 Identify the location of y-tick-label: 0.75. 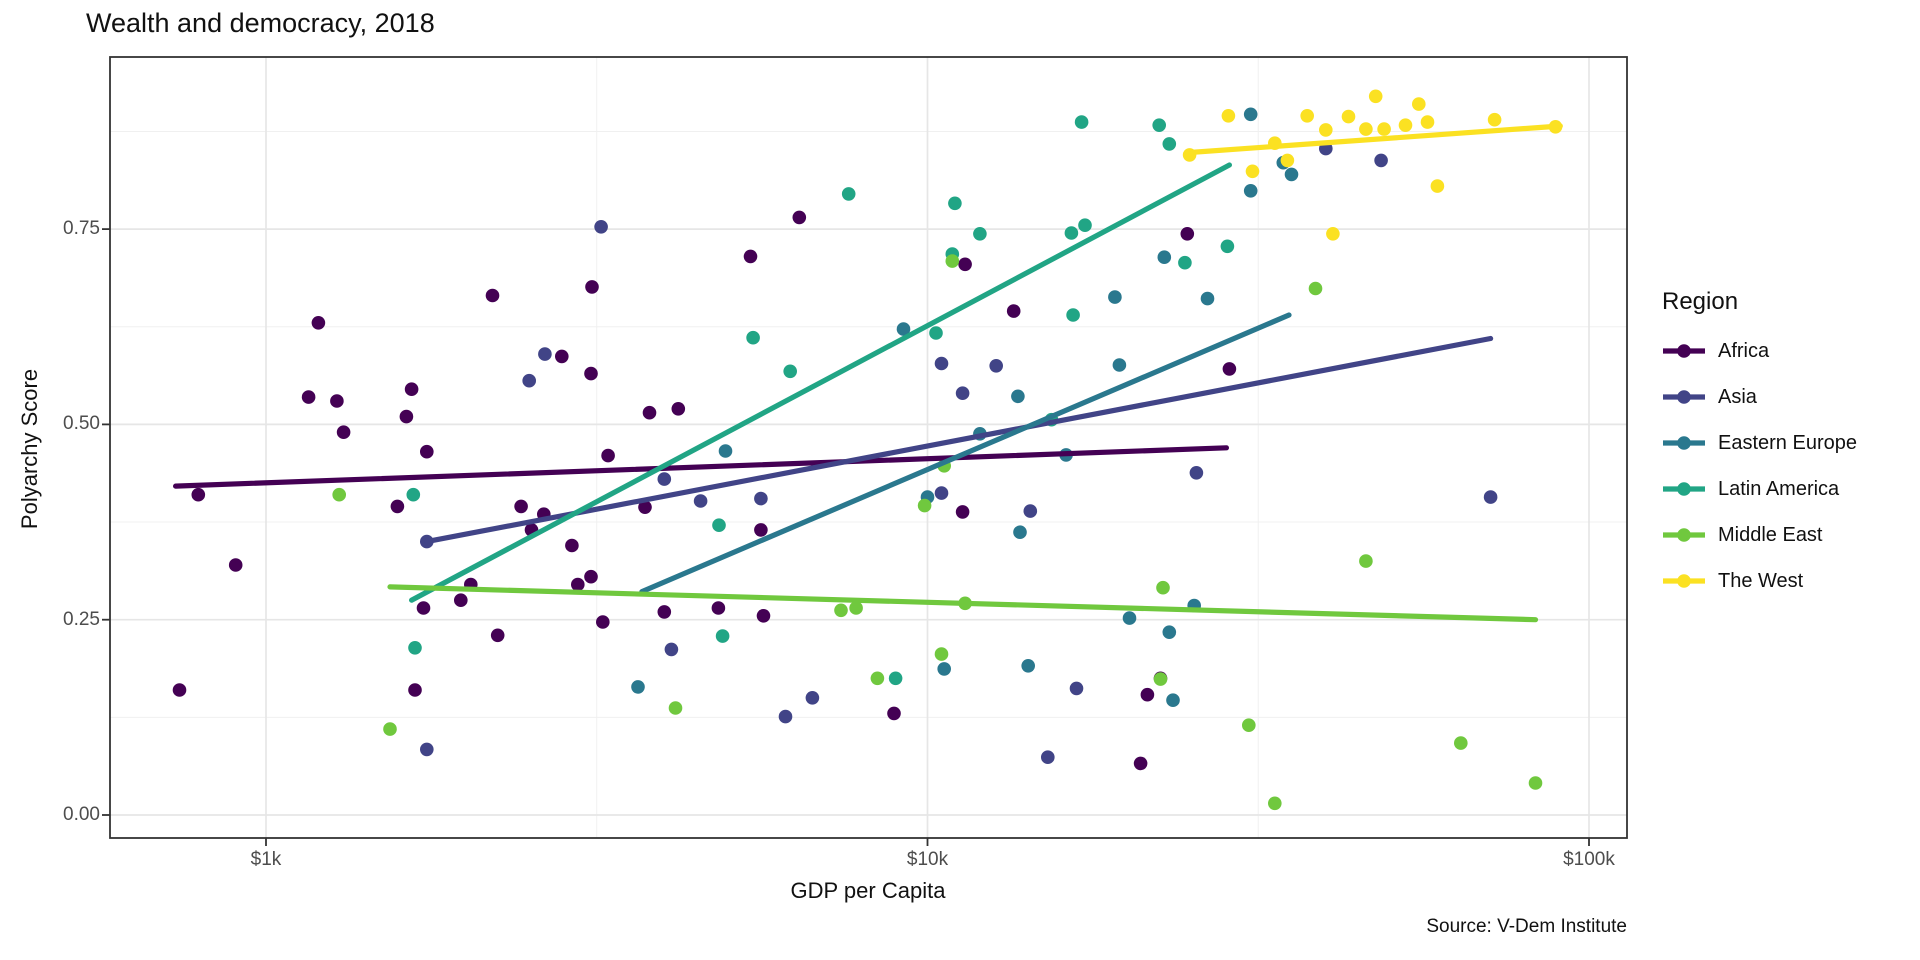
(81, 229).